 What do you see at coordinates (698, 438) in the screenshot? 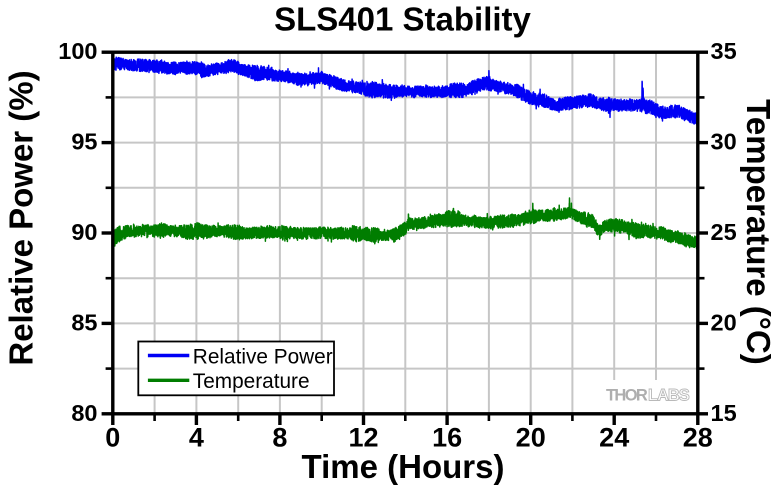
I see `svg-text: 28` at bounding box center [698, 438].